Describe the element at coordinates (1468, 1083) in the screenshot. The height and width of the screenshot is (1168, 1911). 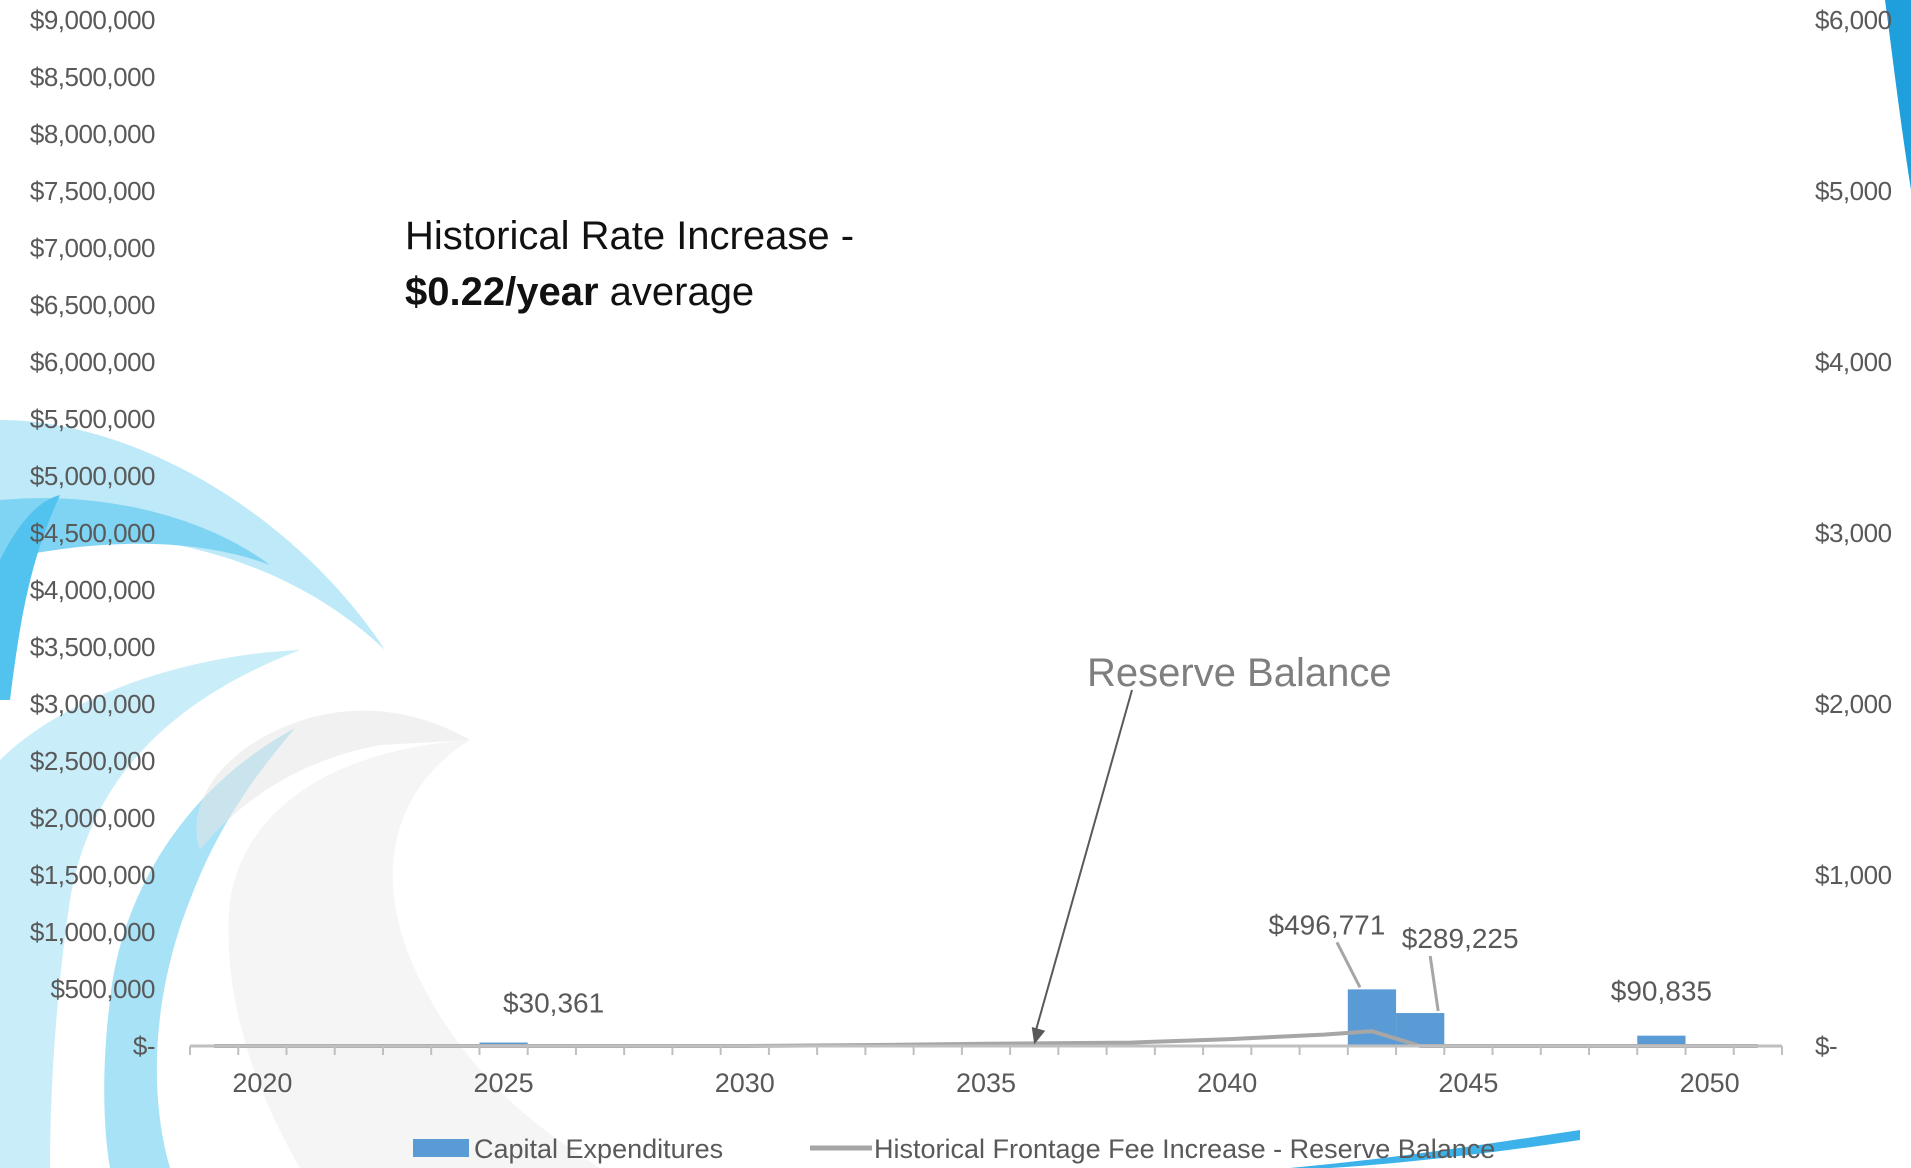
I see `x-axis-tick-label: 2045` at that location.